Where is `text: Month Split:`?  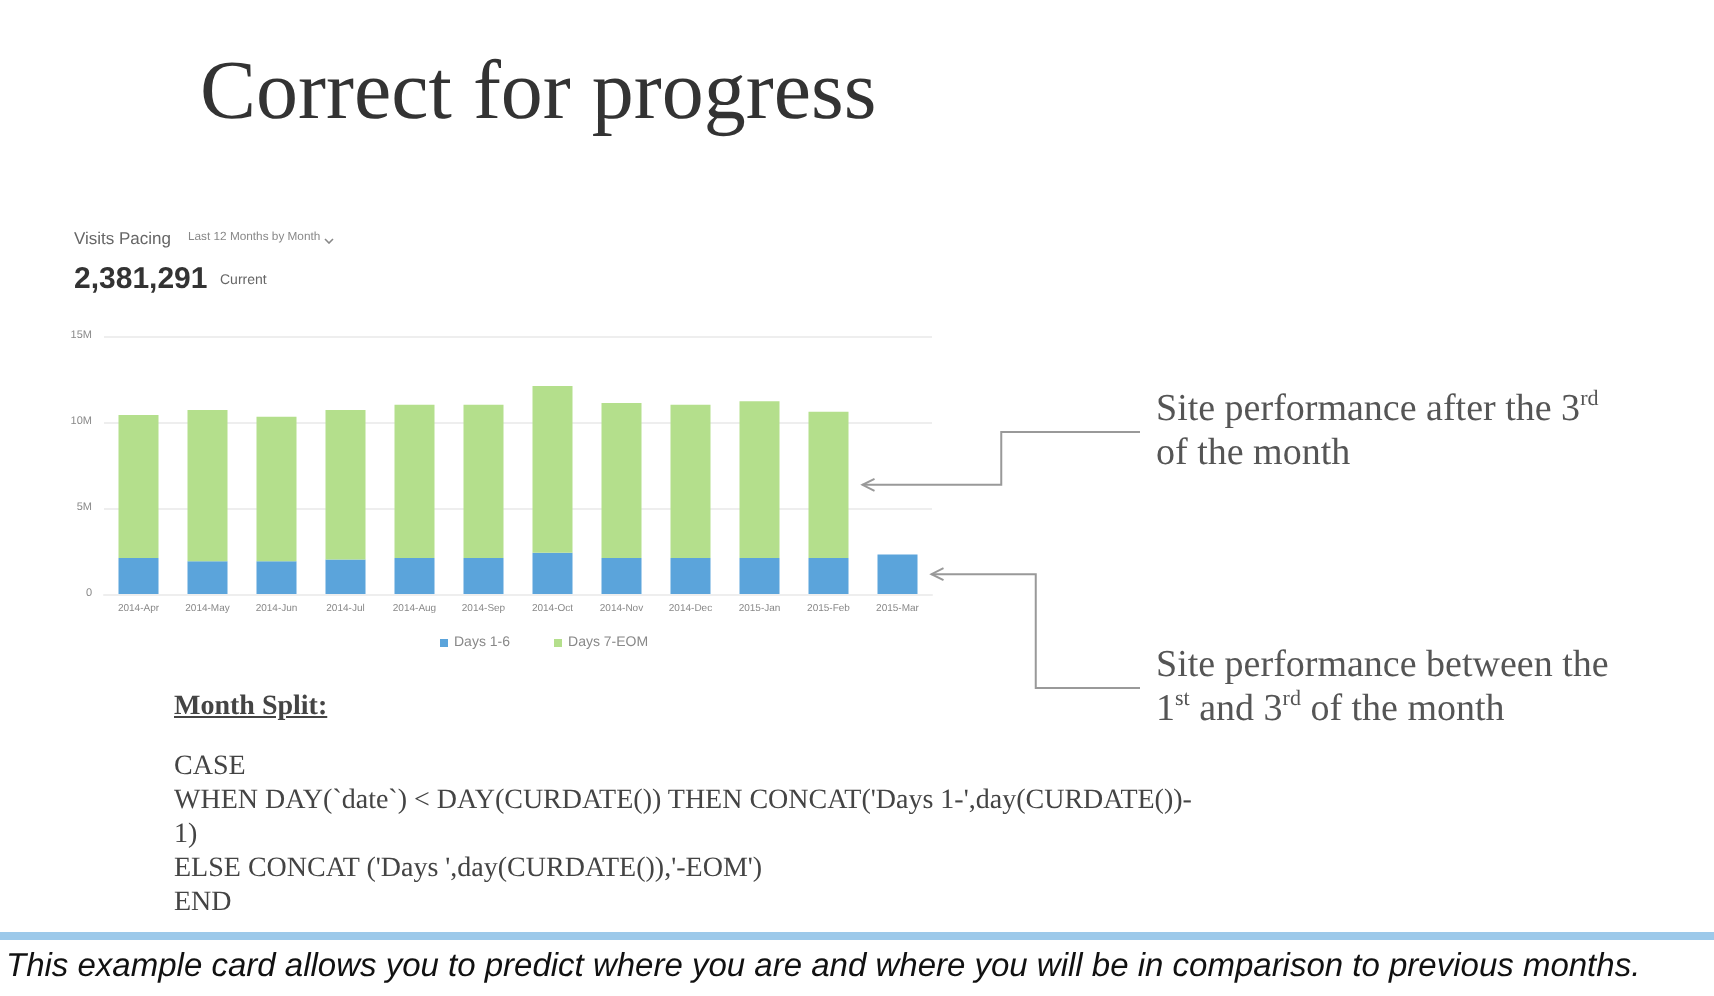 text: Month Split: is located at coordinates (251, 707).